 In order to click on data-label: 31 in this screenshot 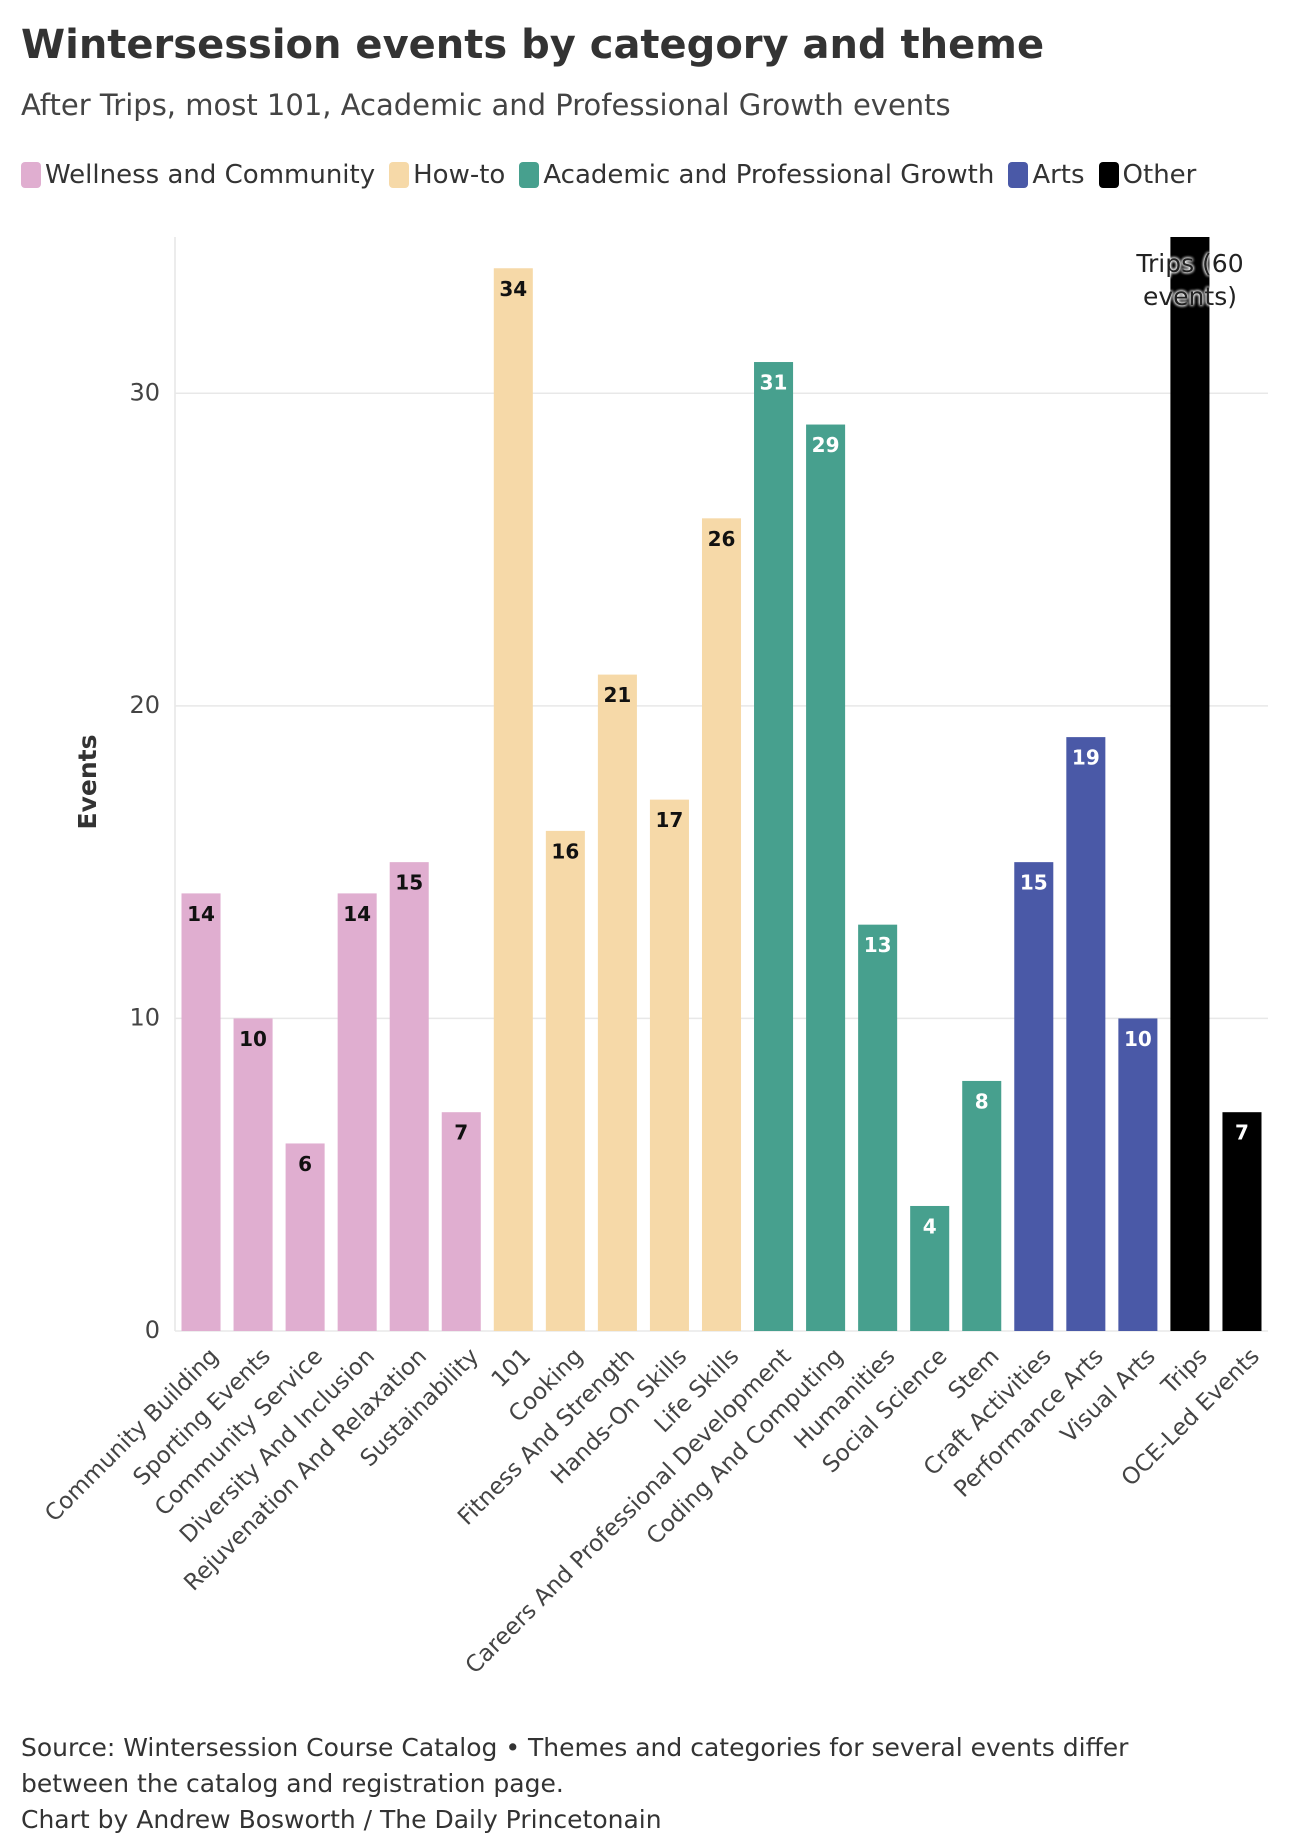, I will do `click(774, 383)`.